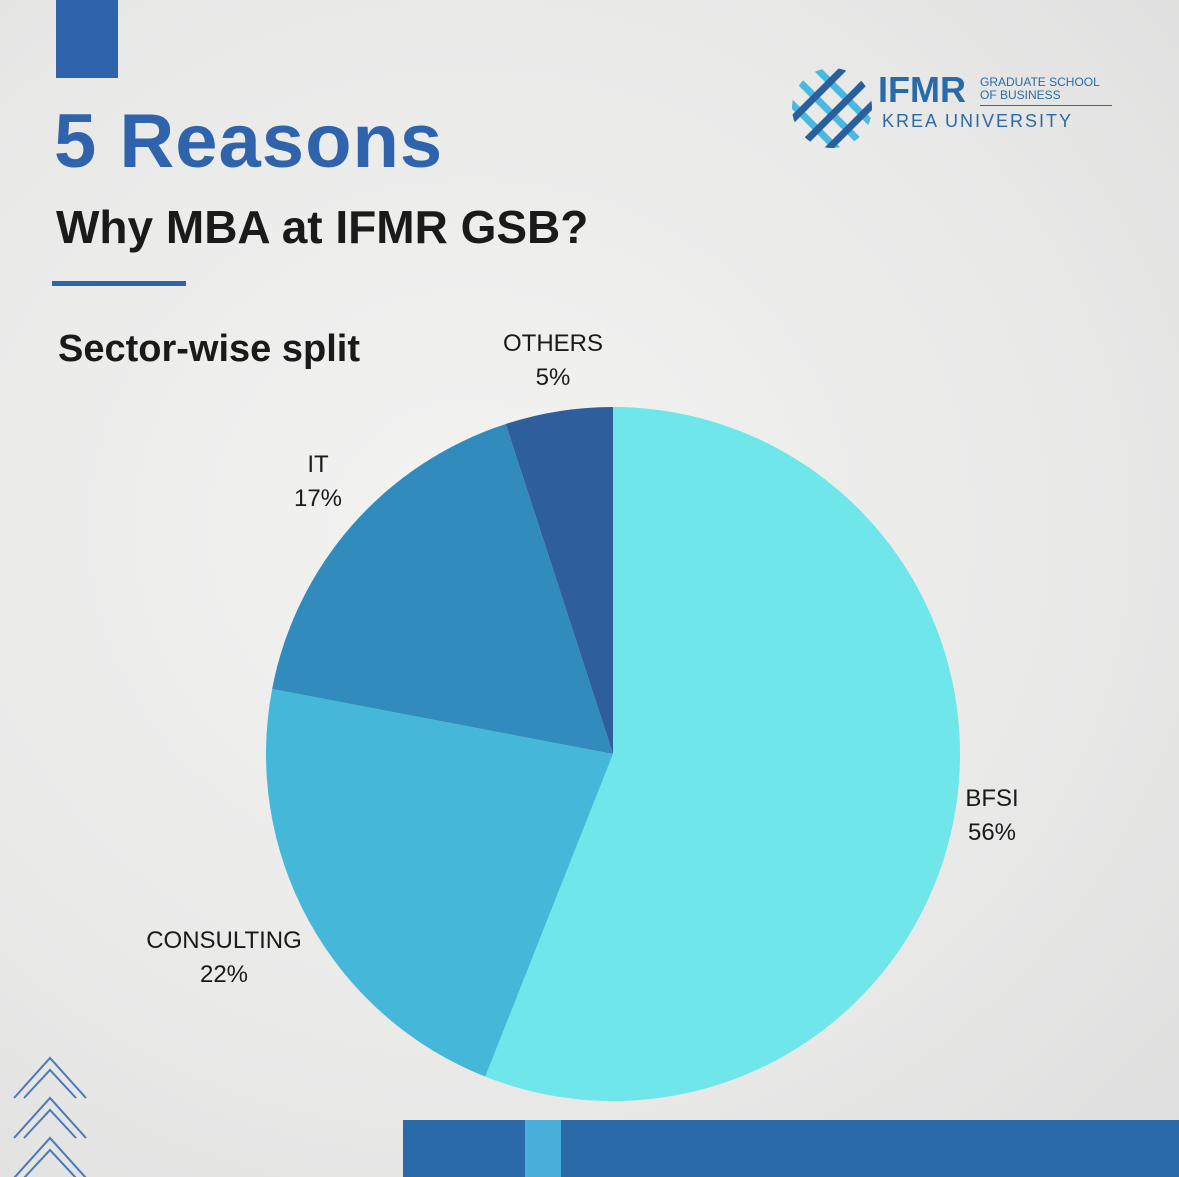 The height and width of the screenshot is (1177, 1179). What do you see at coordinates (209, 349) in the screenshot?
I see `chart-title: Sector-wise split` at bounding box center [209, 349].